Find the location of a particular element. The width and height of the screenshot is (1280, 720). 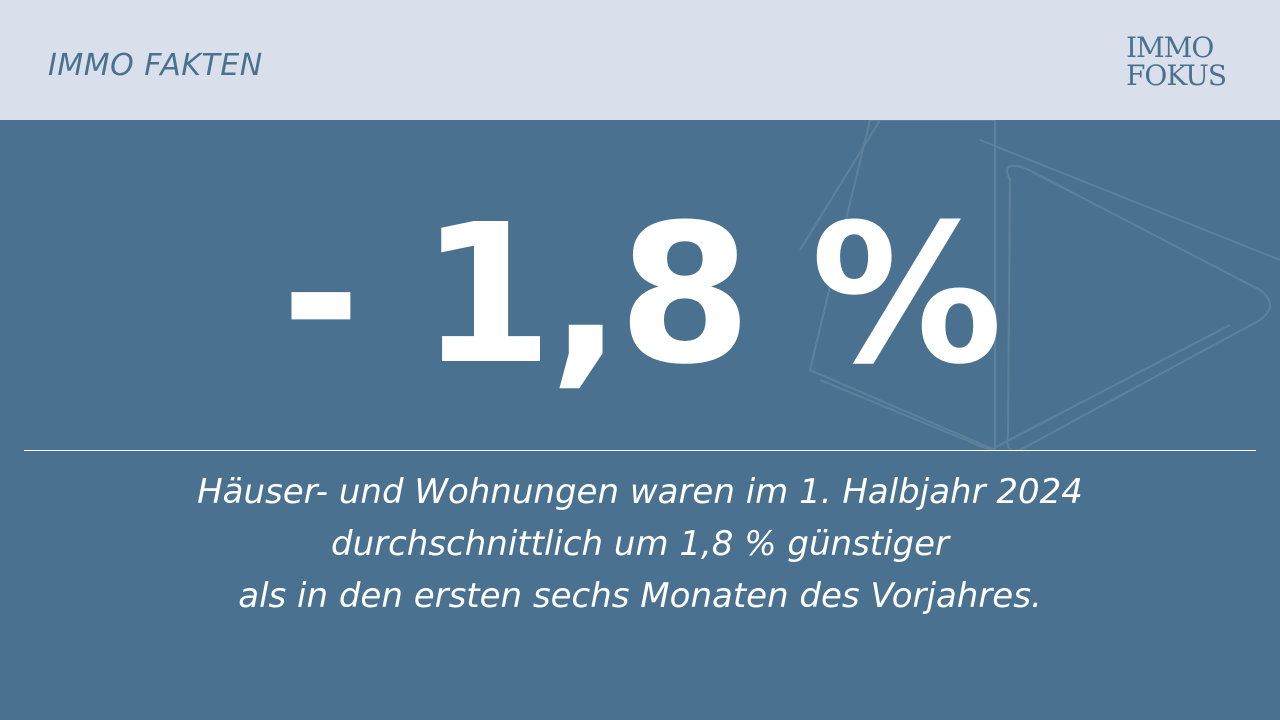

caption-line-2: durchschnittlich um 1,8 % günstiger is located at coordinates (640, 544).